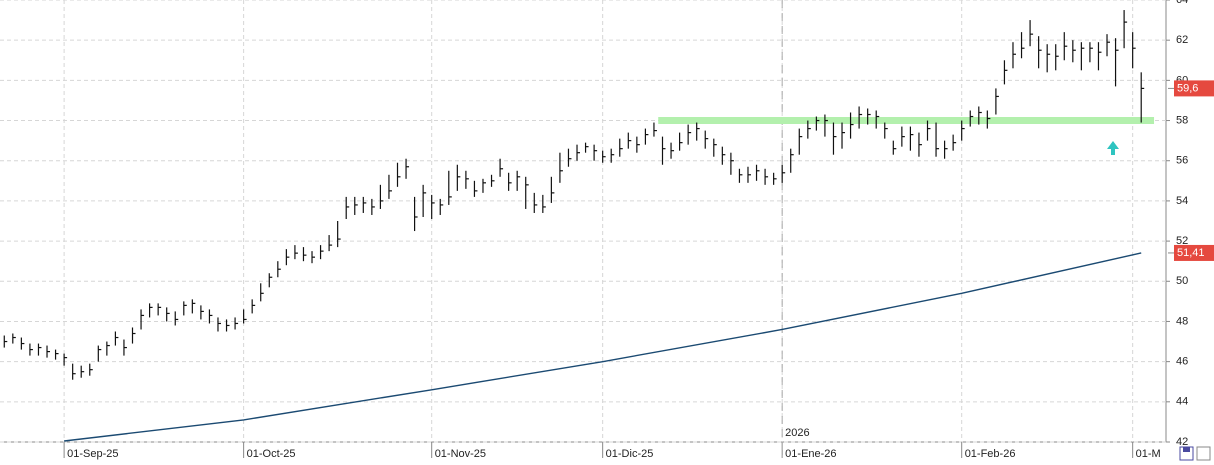  What do you see at coordinates (460, 454) in the screenshot?
I see `x-tick-label: 01-Nov-25` at bounding box center [460, 454].